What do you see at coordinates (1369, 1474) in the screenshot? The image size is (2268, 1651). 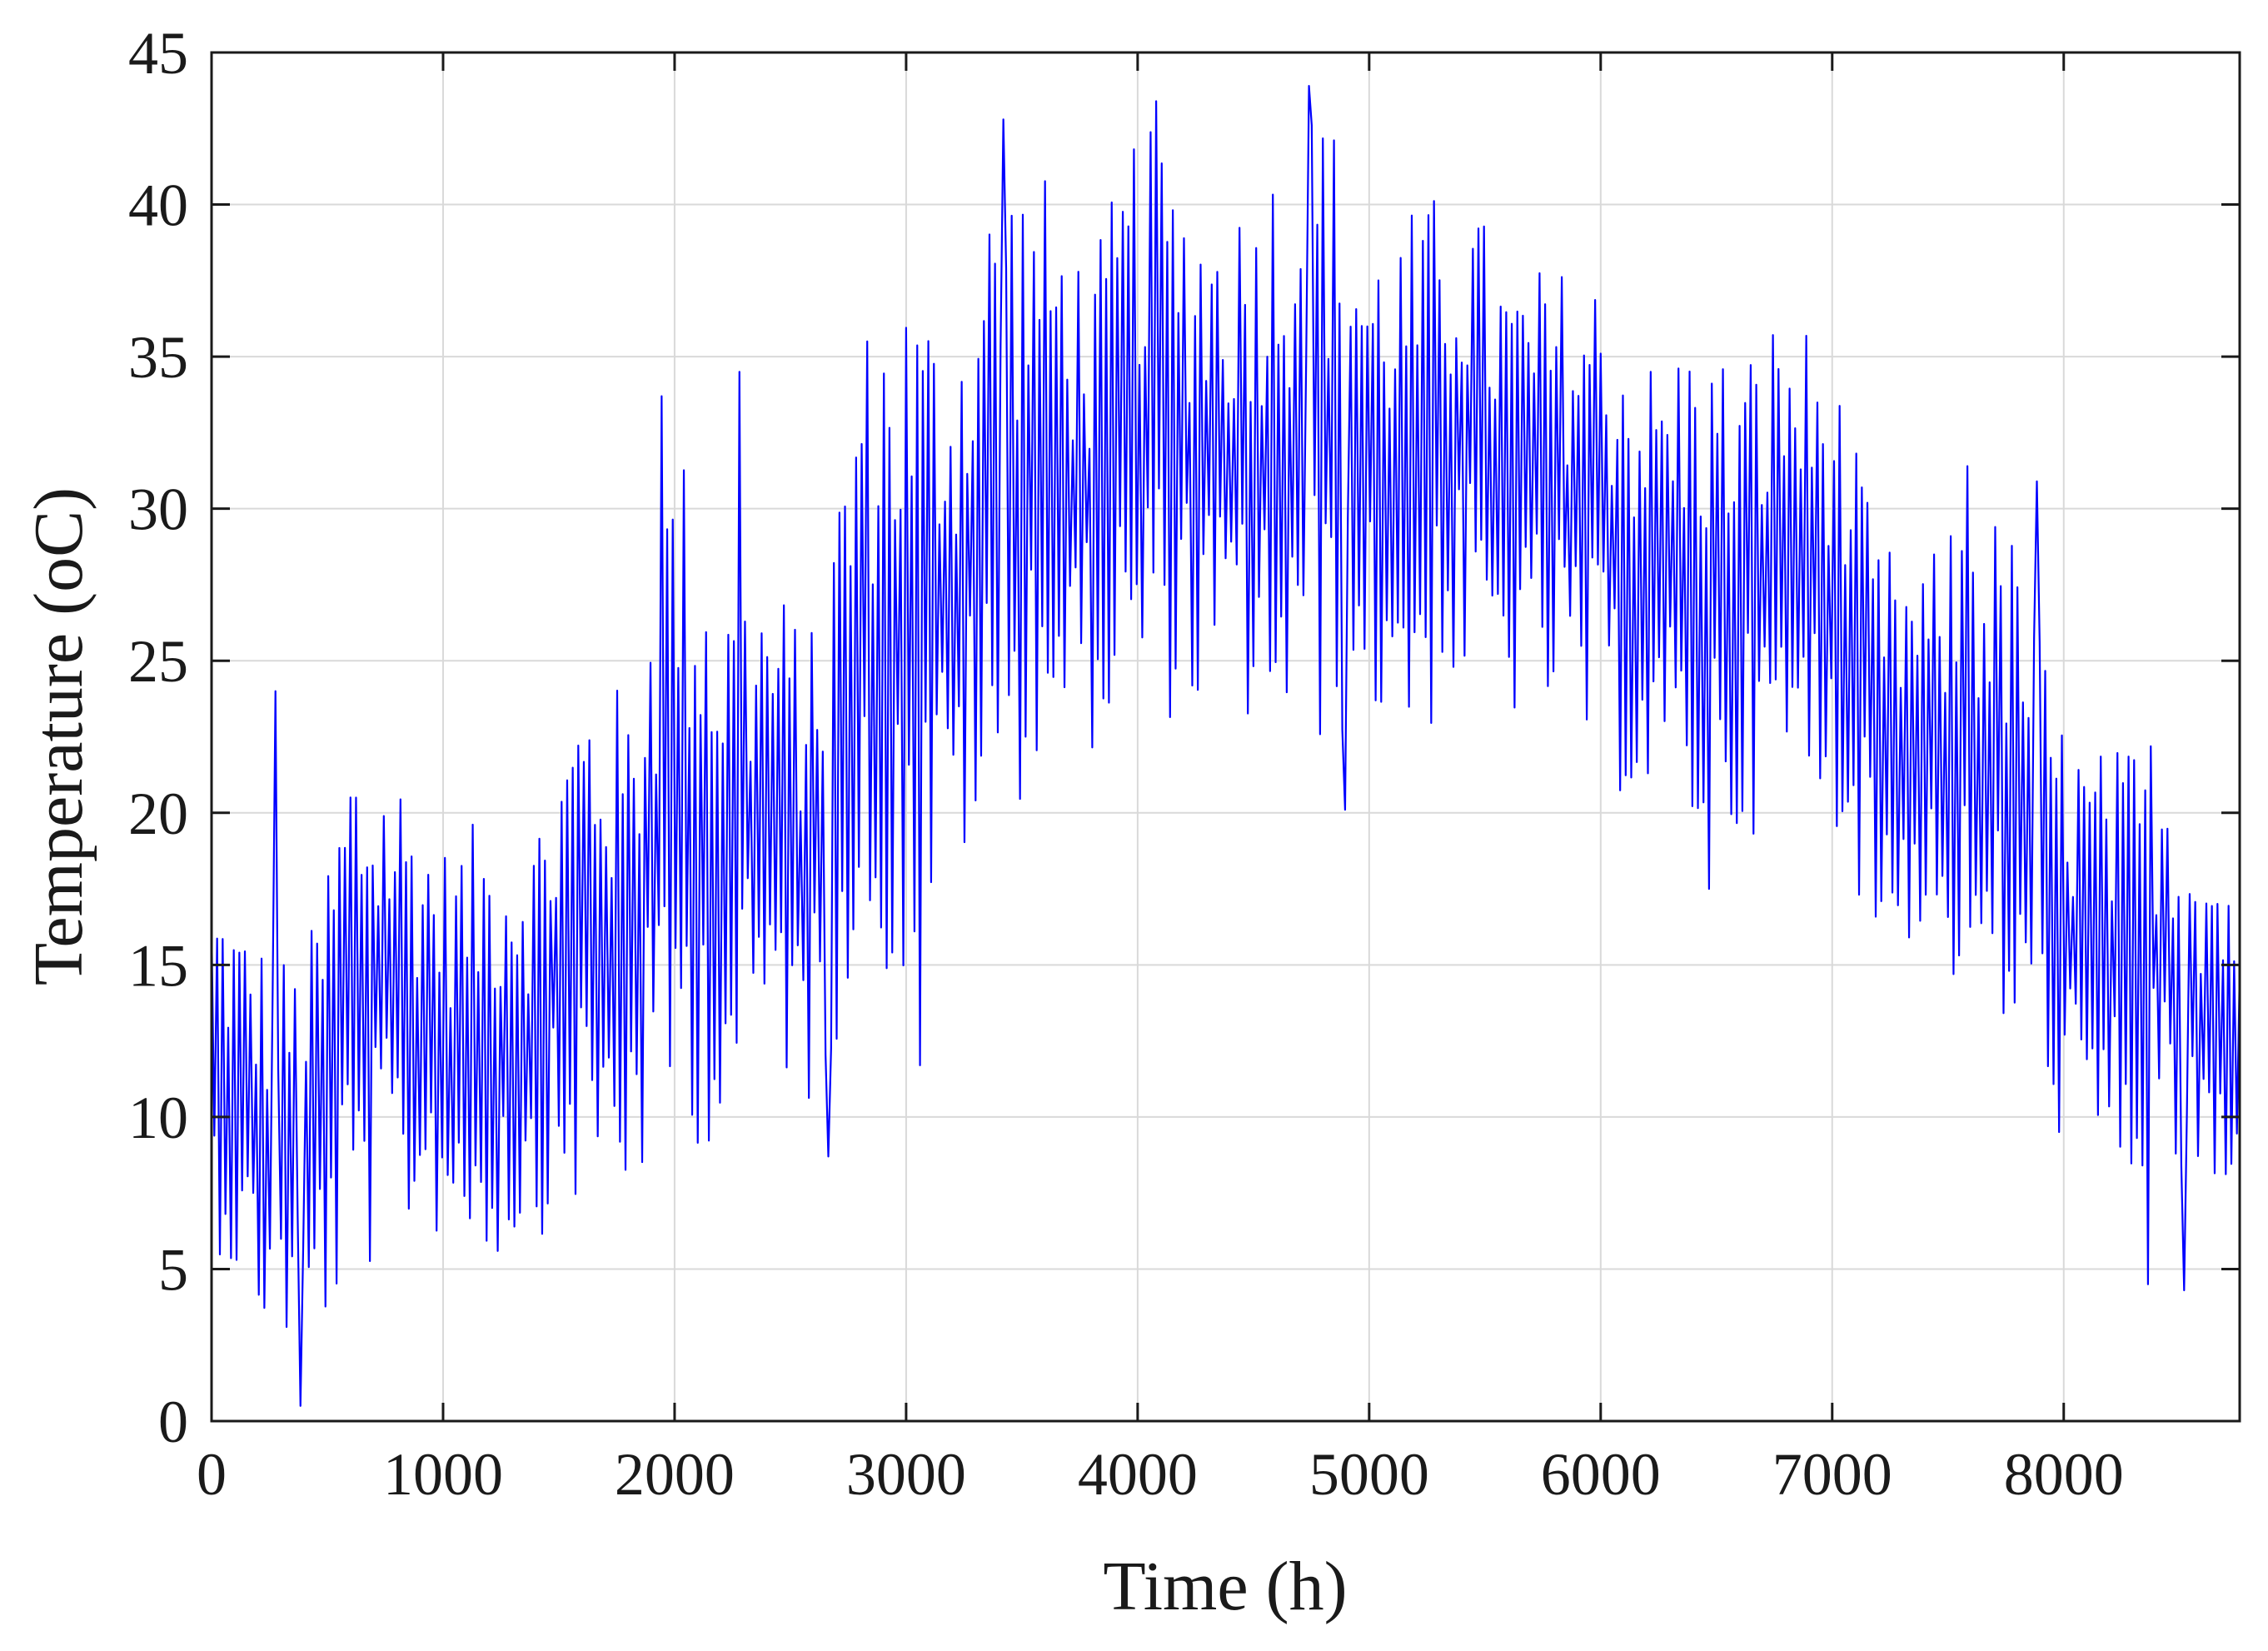 I see `x-tick-label: 5000` at bounding box center [1369, 1474].